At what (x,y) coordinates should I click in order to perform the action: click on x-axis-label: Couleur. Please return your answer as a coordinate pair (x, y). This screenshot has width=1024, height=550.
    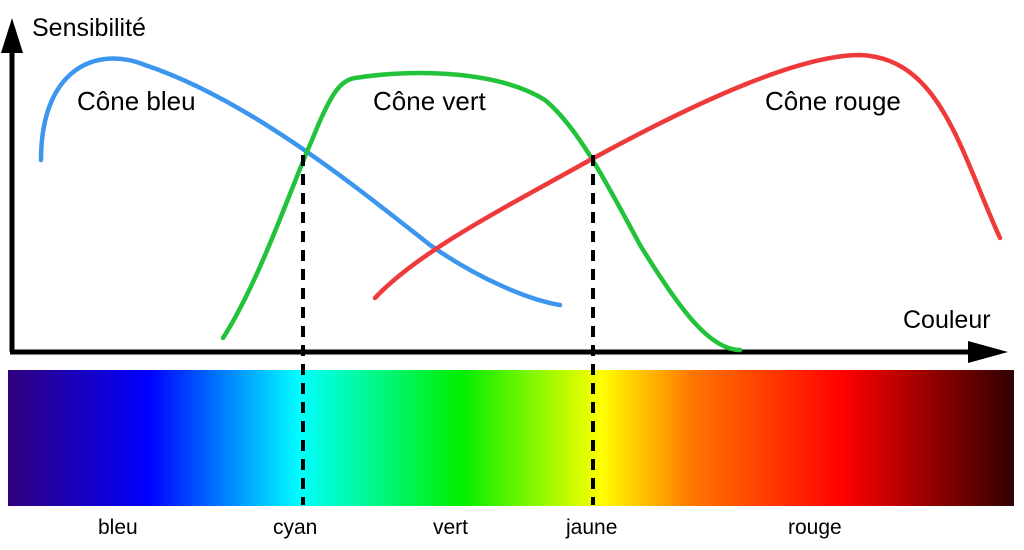
    Looking at the image, I should click on (947, 320).